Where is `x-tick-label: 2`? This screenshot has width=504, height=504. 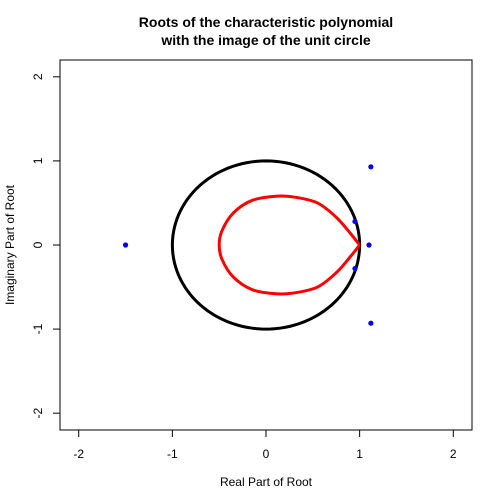
x-tick-label: 2 is located at coordinates (453, 454).